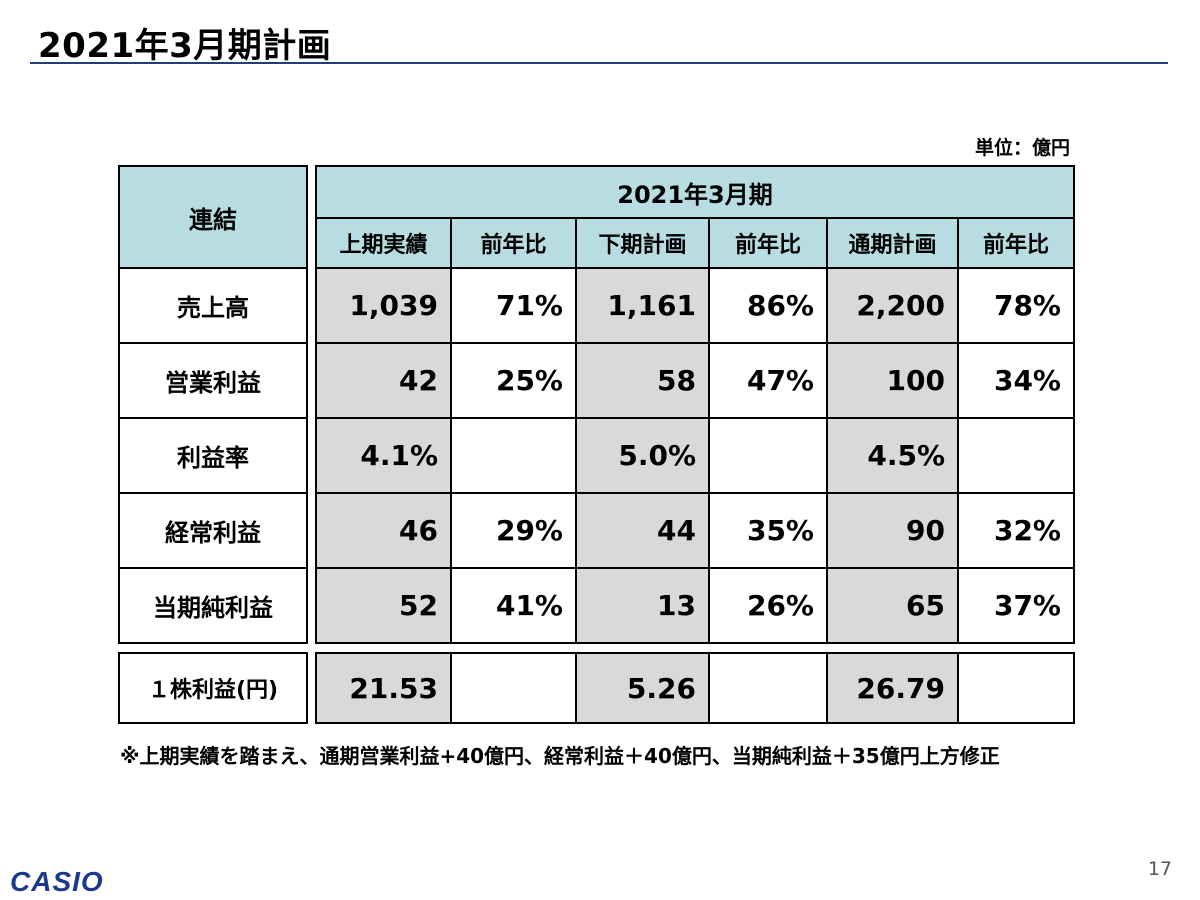 This screenshot has height=900, width=1200. I want to click on table-cell: 37%, so click(1016, 605).